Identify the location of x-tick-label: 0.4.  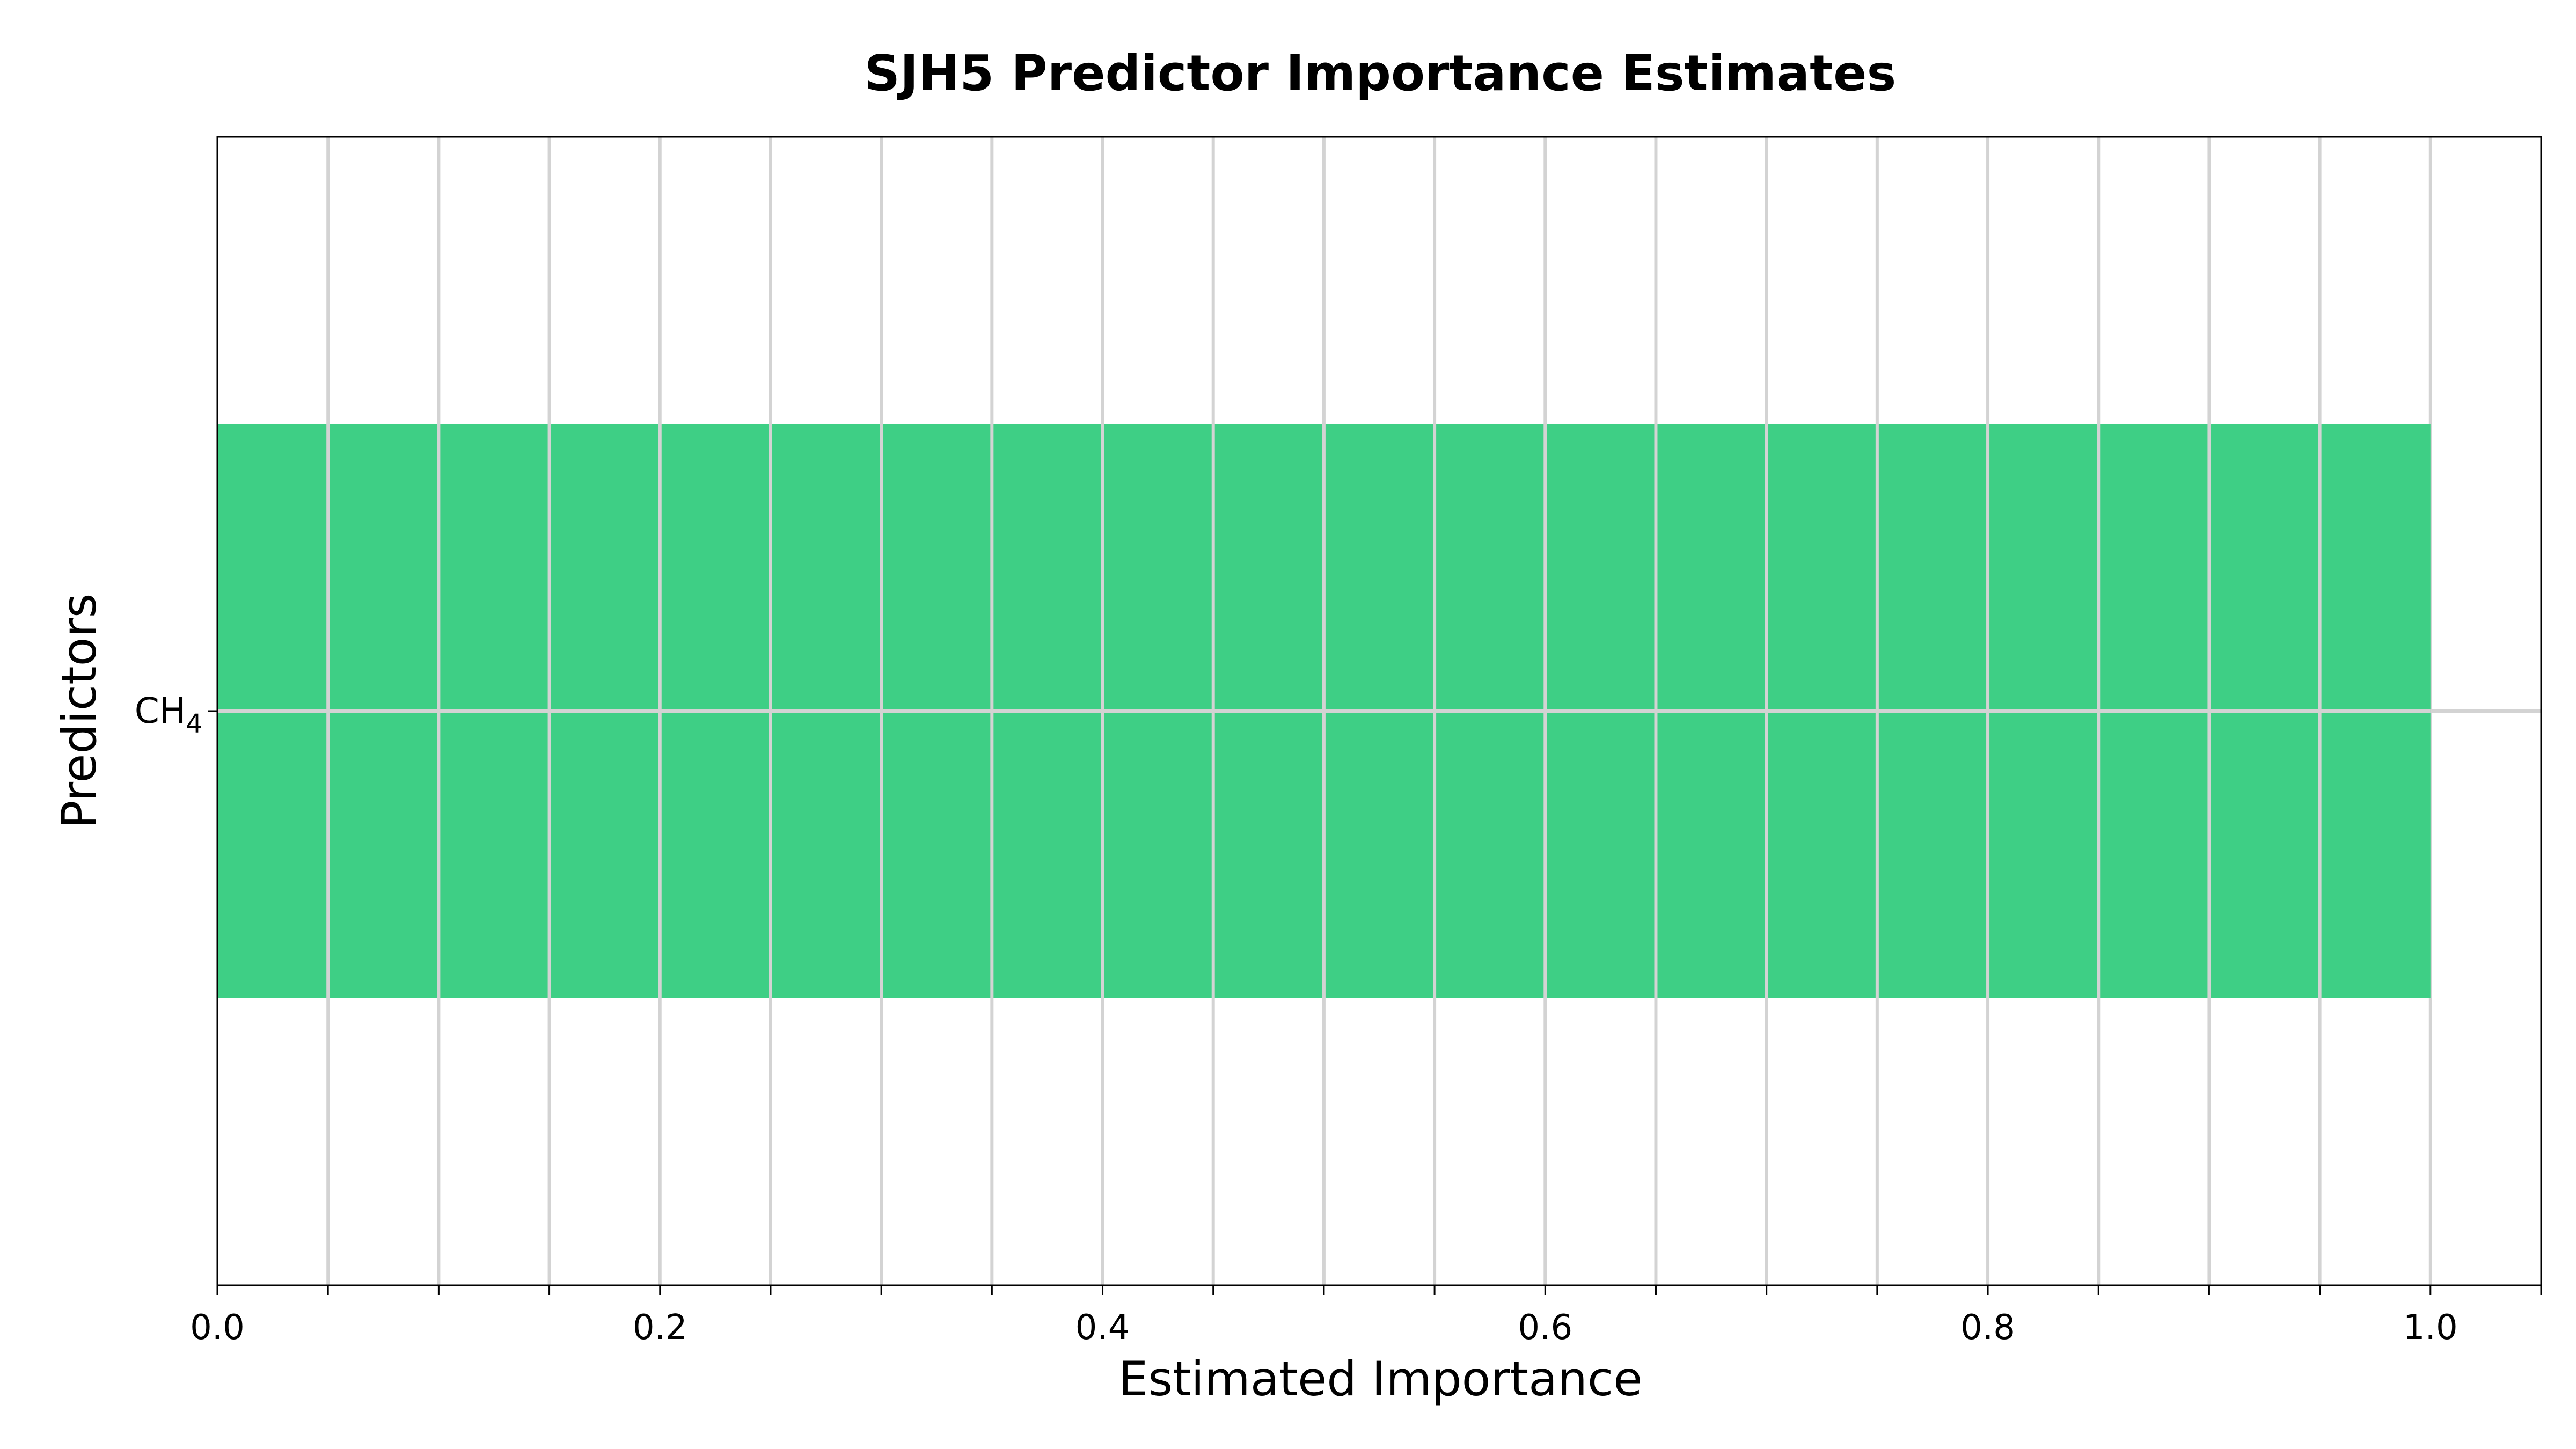
(1102, 1328).